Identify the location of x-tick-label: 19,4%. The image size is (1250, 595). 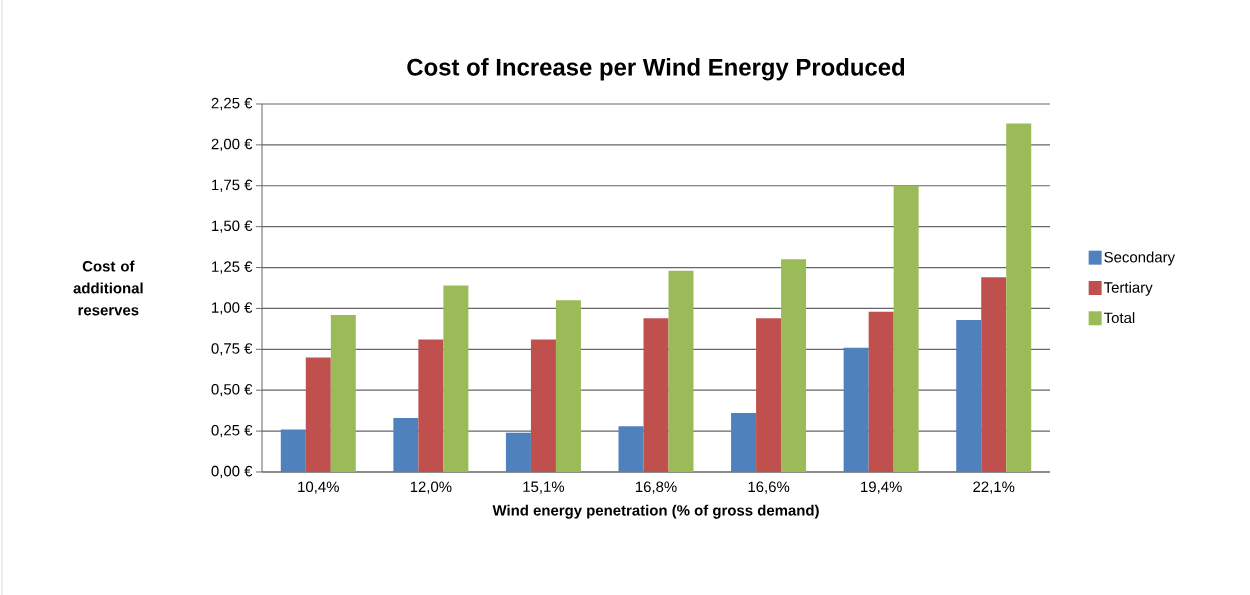
(881, 487).